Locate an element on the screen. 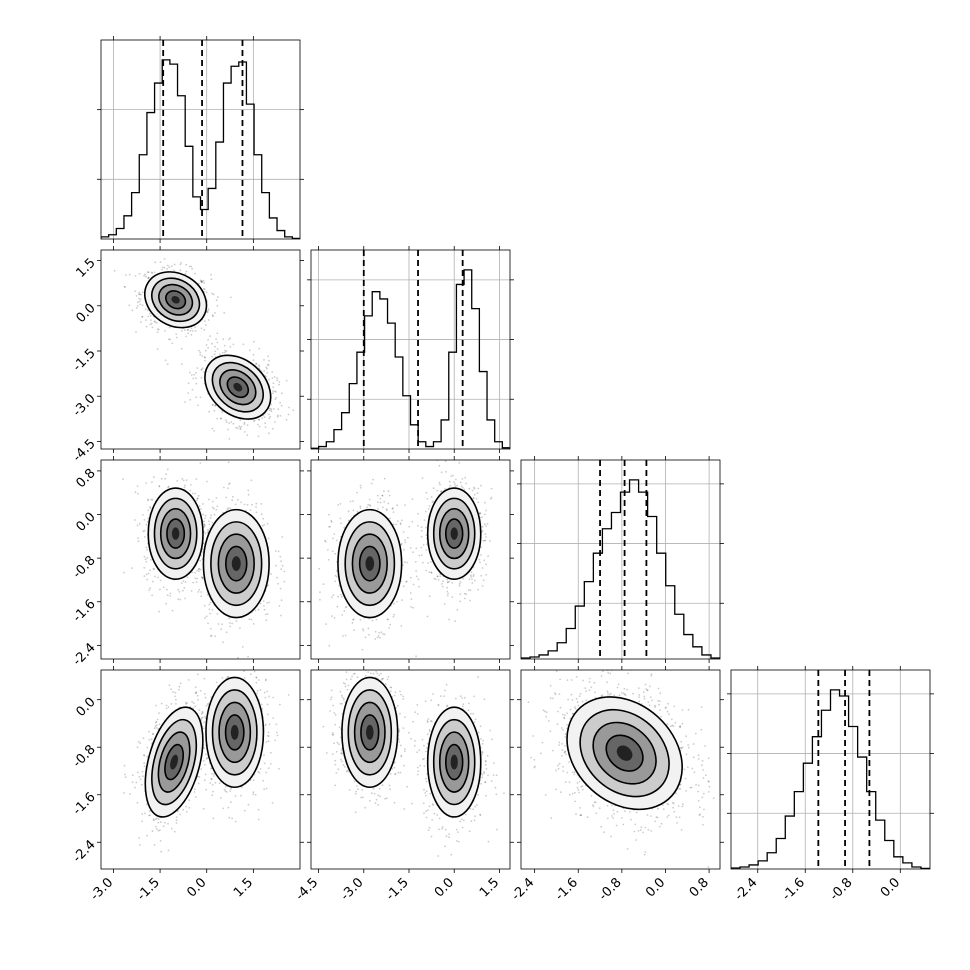 The height and width of the screenshot is (970, 970). panel-frame is located at coordinates (200, 139).